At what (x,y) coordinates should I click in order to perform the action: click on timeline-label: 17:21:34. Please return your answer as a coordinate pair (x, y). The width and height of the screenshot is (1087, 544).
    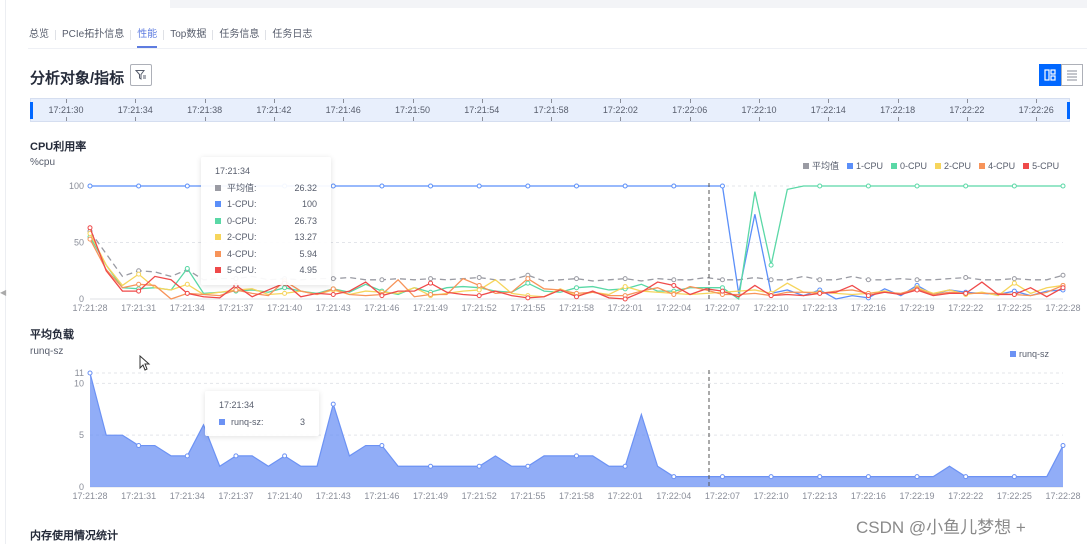
    Looking at the image, I should click on (135, 110).